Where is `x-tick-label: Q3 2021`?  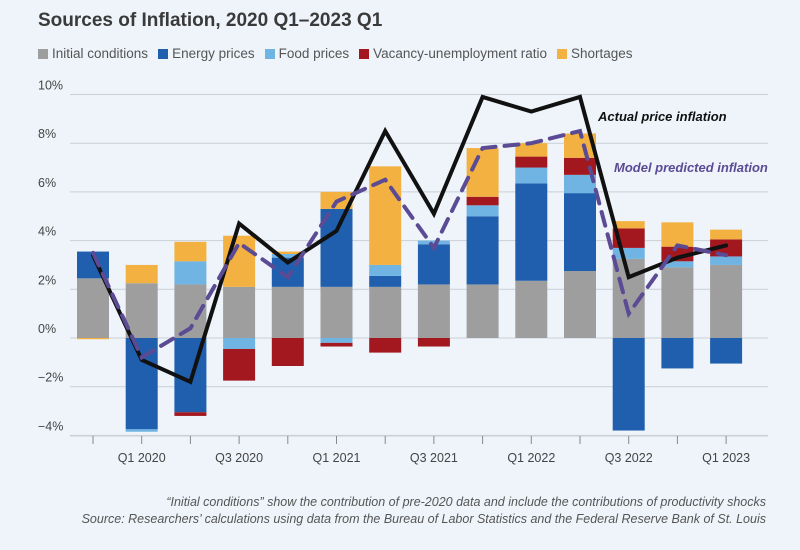
x-tick-label: Q3 2021 is located at coordinates (434, 458).